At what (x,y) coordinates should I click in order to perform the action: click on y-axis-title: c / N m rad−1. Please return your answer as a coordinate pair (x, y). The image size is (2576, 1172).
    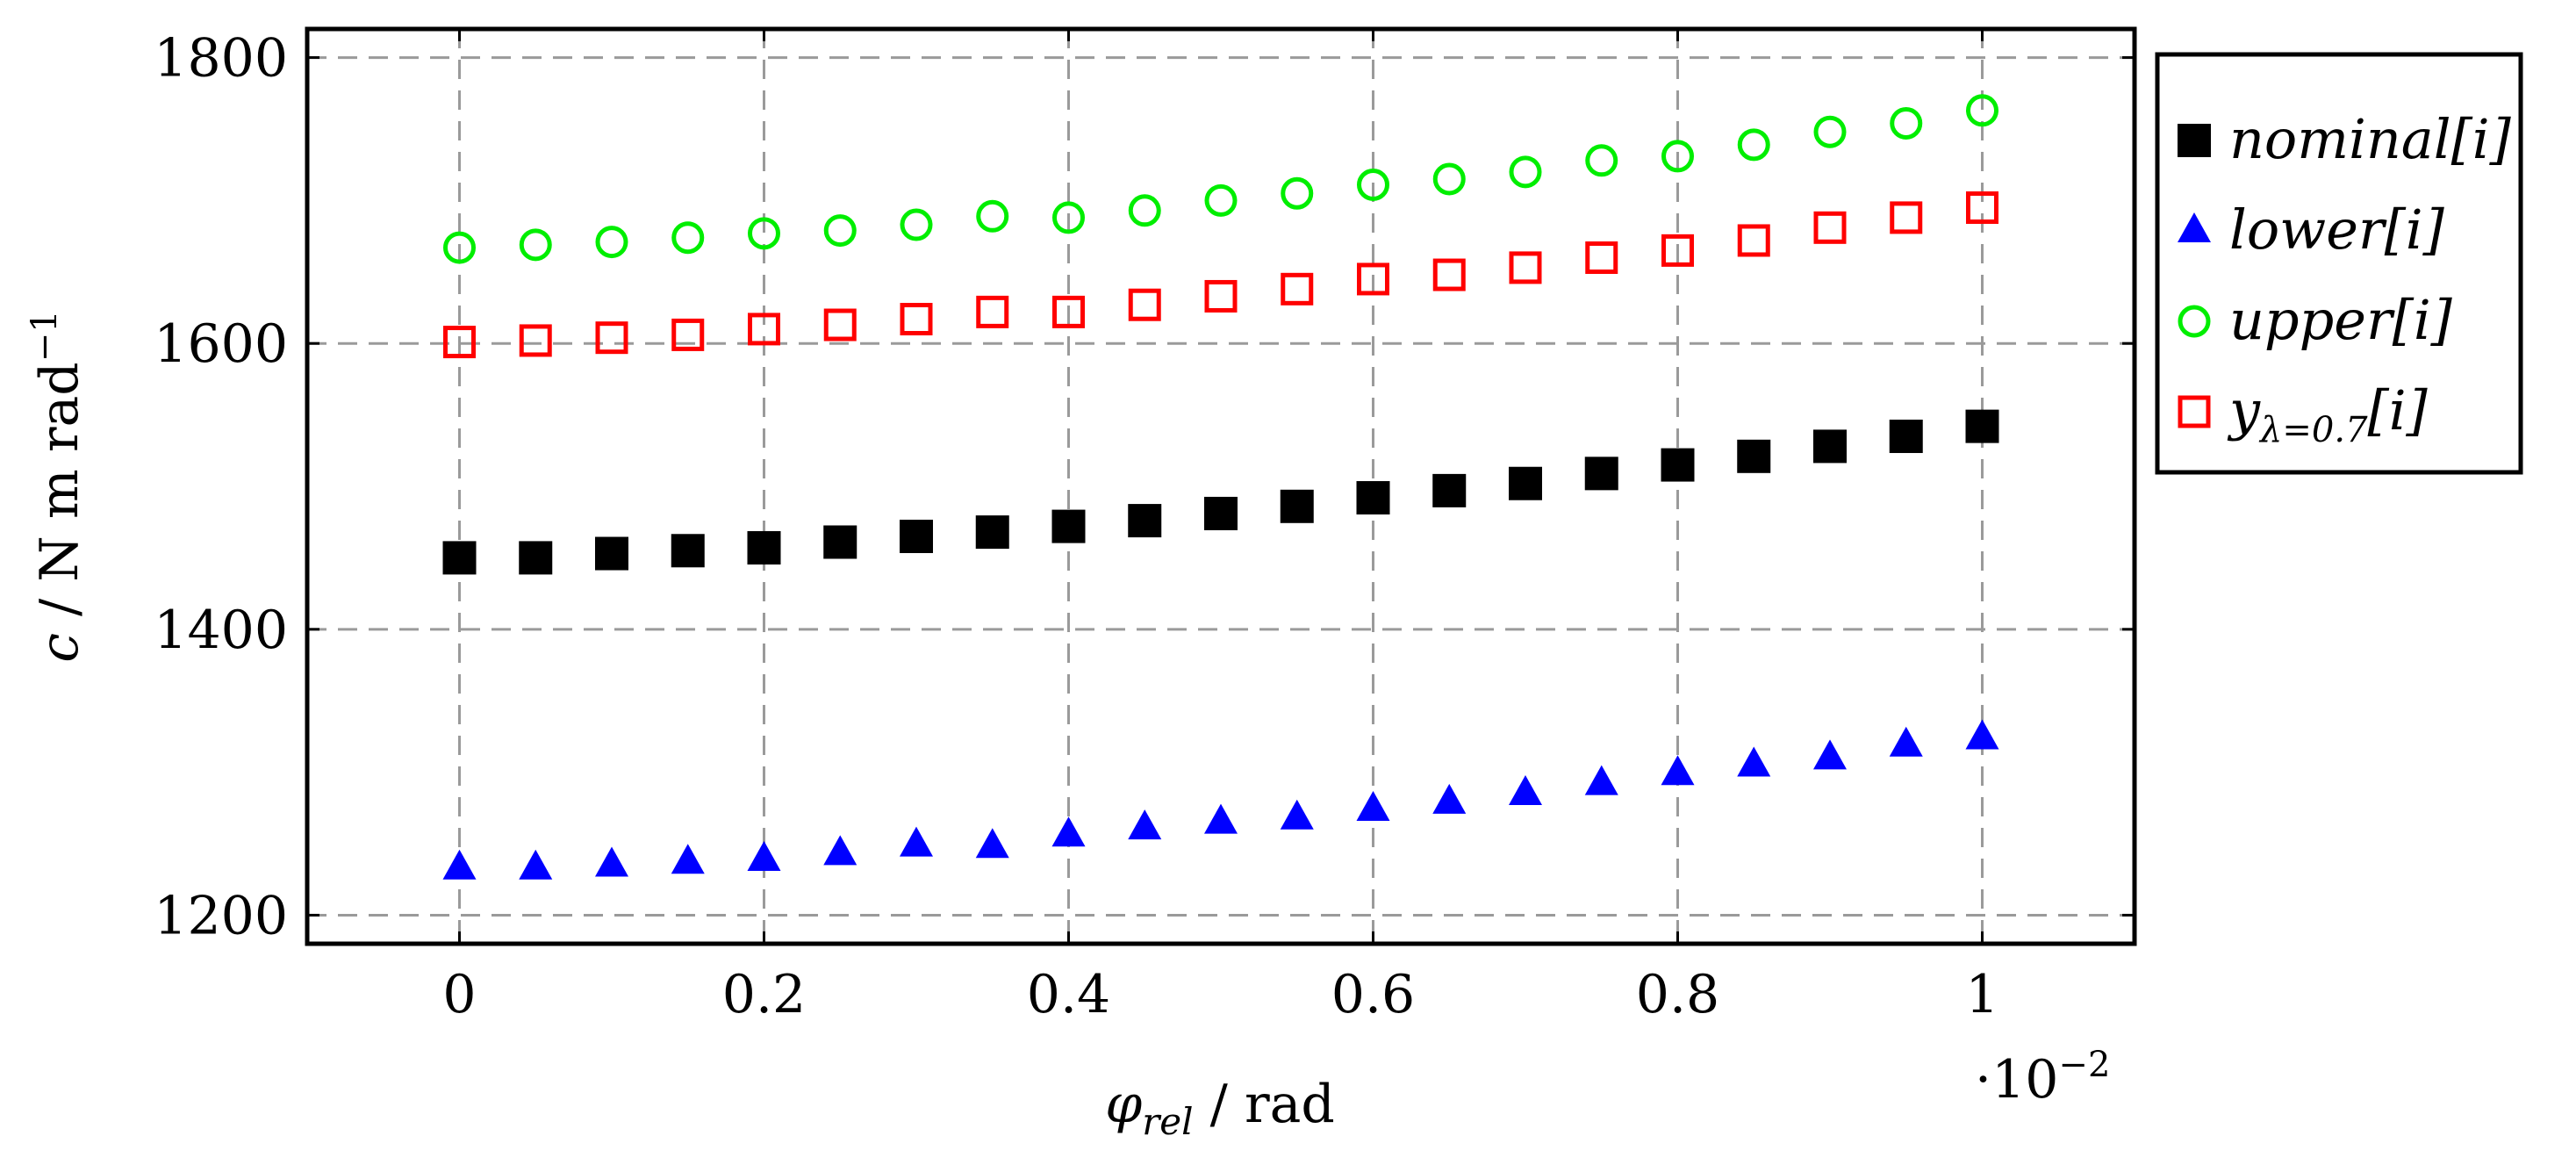
    Looking at the image, I should click on (57, 486).